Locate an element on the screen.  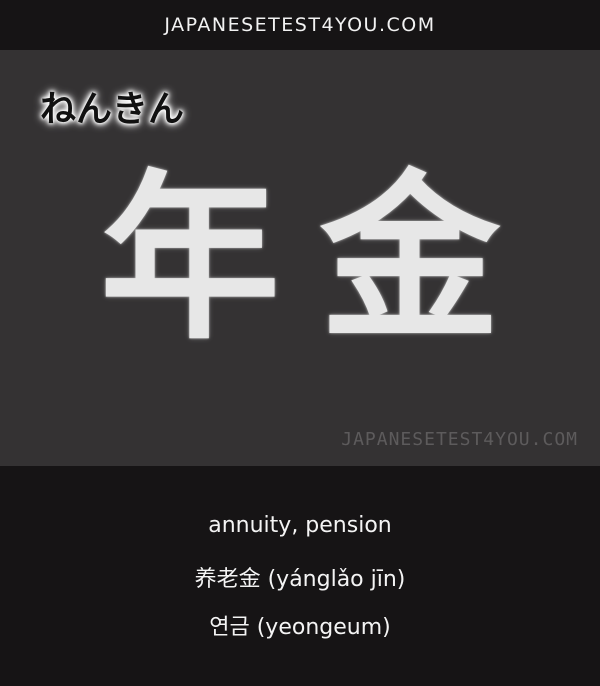
hiragana-reading: ねんきん is located at coordinates (112, 109).